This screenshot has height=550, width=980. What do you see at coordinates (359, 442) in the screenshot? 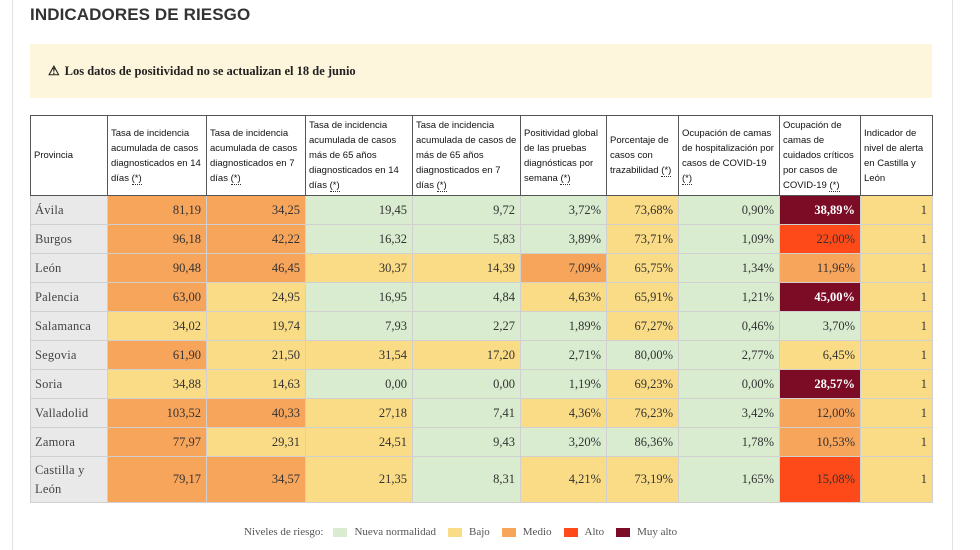
I see `value-cell: 24,51` at bounding box center [359, 442].